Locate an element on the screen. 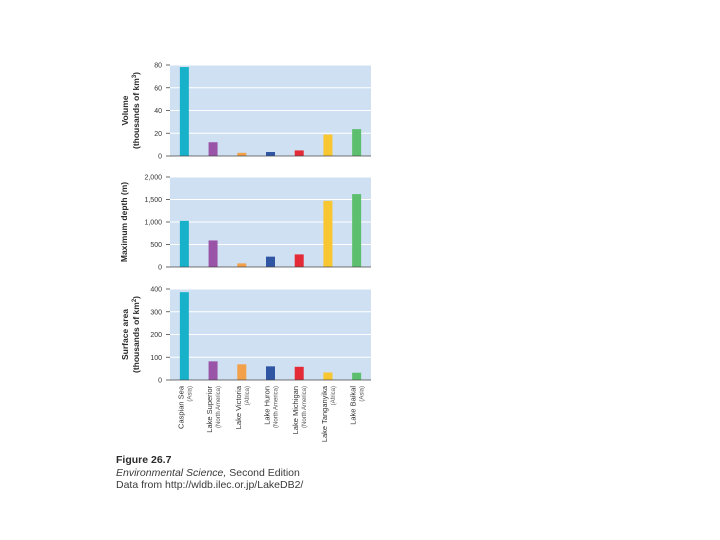  category-label: Lake Victoria is located at coordinates (238, 407).